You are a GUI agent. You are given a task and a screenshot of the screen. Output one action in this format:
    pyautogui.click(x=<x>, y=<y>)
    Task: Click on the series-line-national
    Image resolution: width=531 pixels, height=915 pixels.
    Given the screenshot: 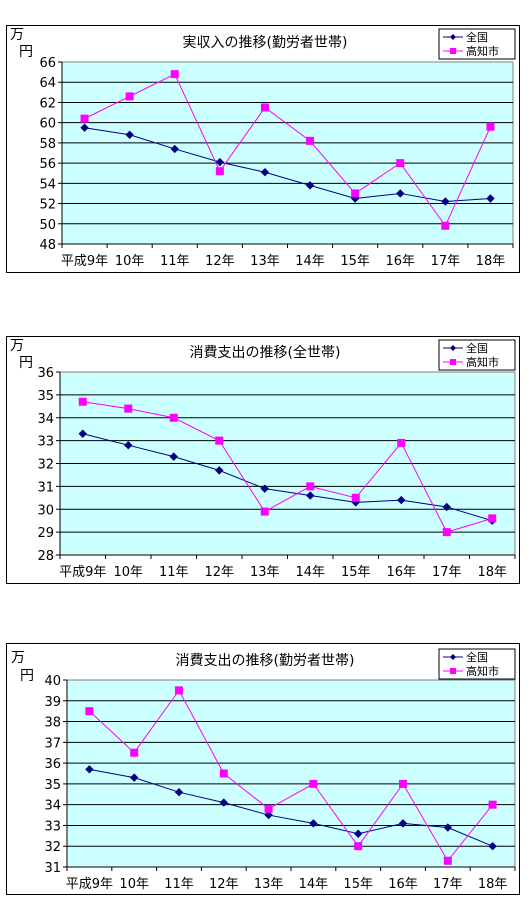 What is the action you would take?
    pyautogui.click(x=287, y=477)
    